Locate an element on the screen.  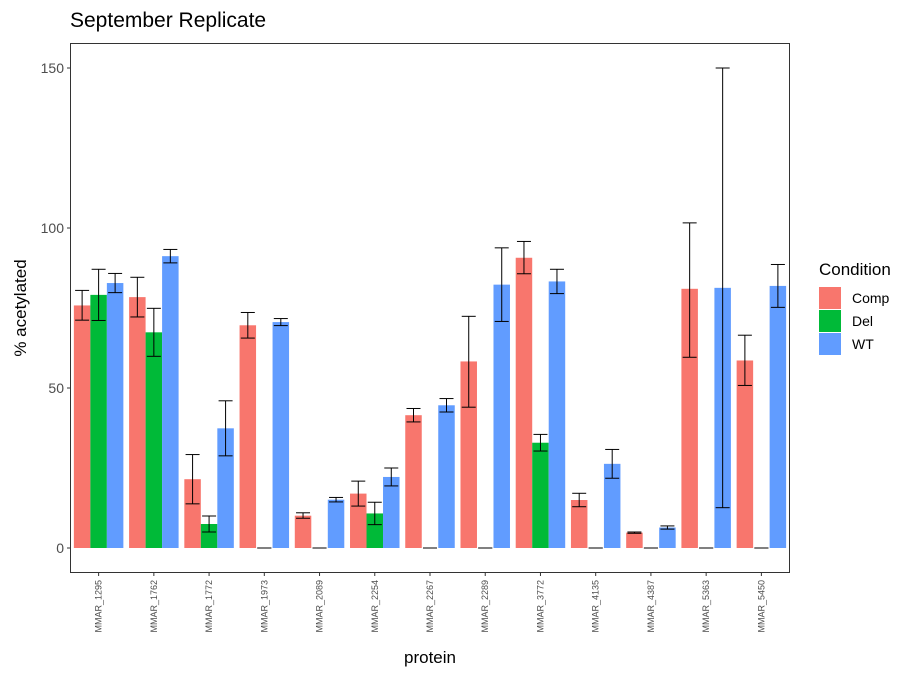
x-tick-label: MMAR_1295 is located at coordinates (99, 606).